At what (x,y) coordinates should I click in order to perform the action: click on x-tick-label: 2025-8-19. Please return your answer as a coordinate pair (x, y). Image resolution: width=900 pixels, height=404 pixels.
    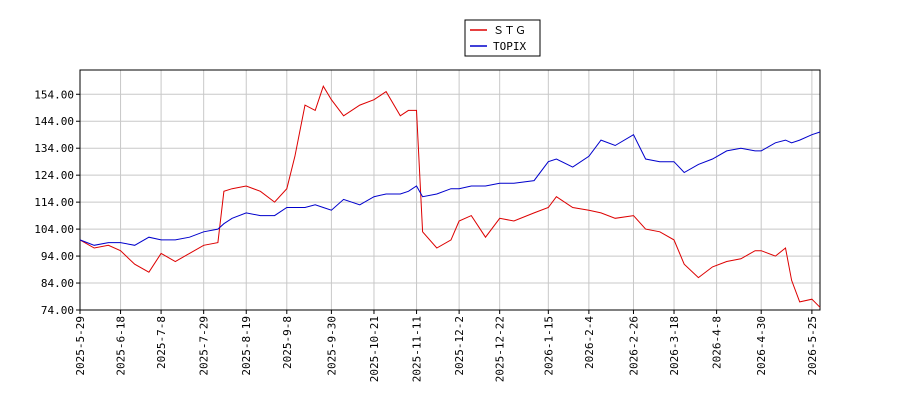
    Looking at the image, I should click on (246, 346).